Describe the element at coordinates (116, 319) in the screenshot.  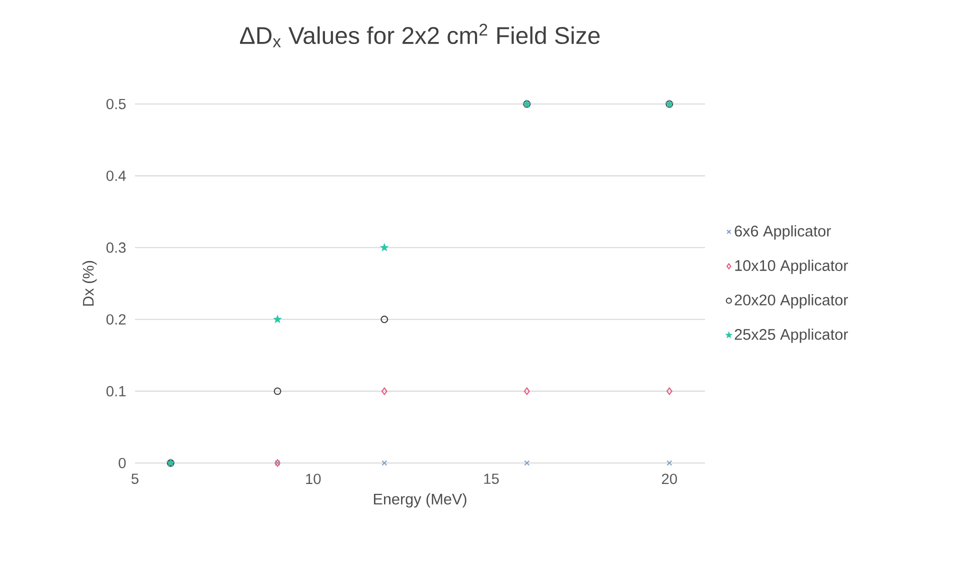
I see `y-tick-label: 0.2` at that location.